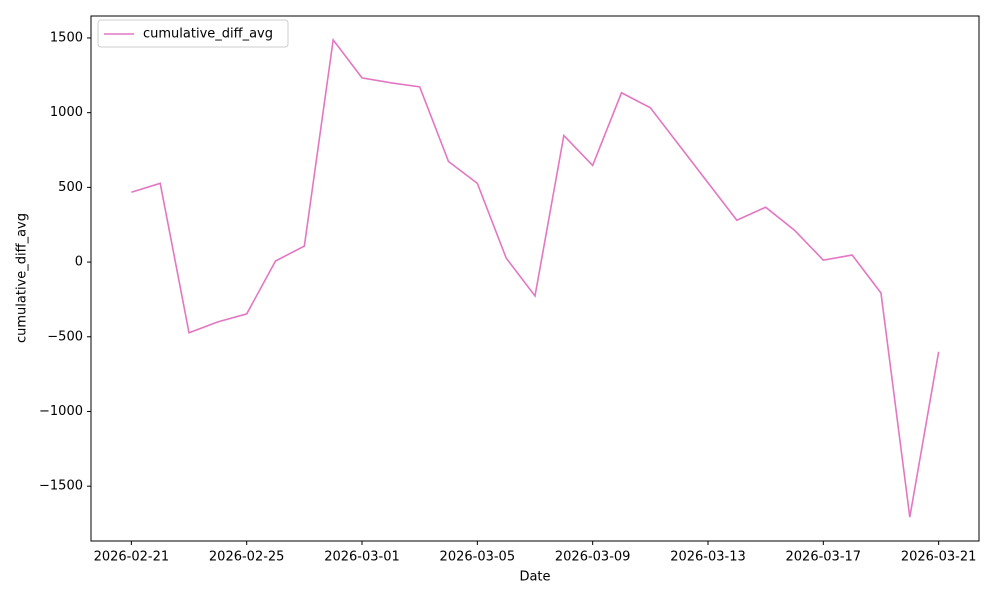 This screenshot has height=604, width=1000. Describe the element at coordinates (65, 336) in the screenshot. I see `y-tick-label: −500` at that location.